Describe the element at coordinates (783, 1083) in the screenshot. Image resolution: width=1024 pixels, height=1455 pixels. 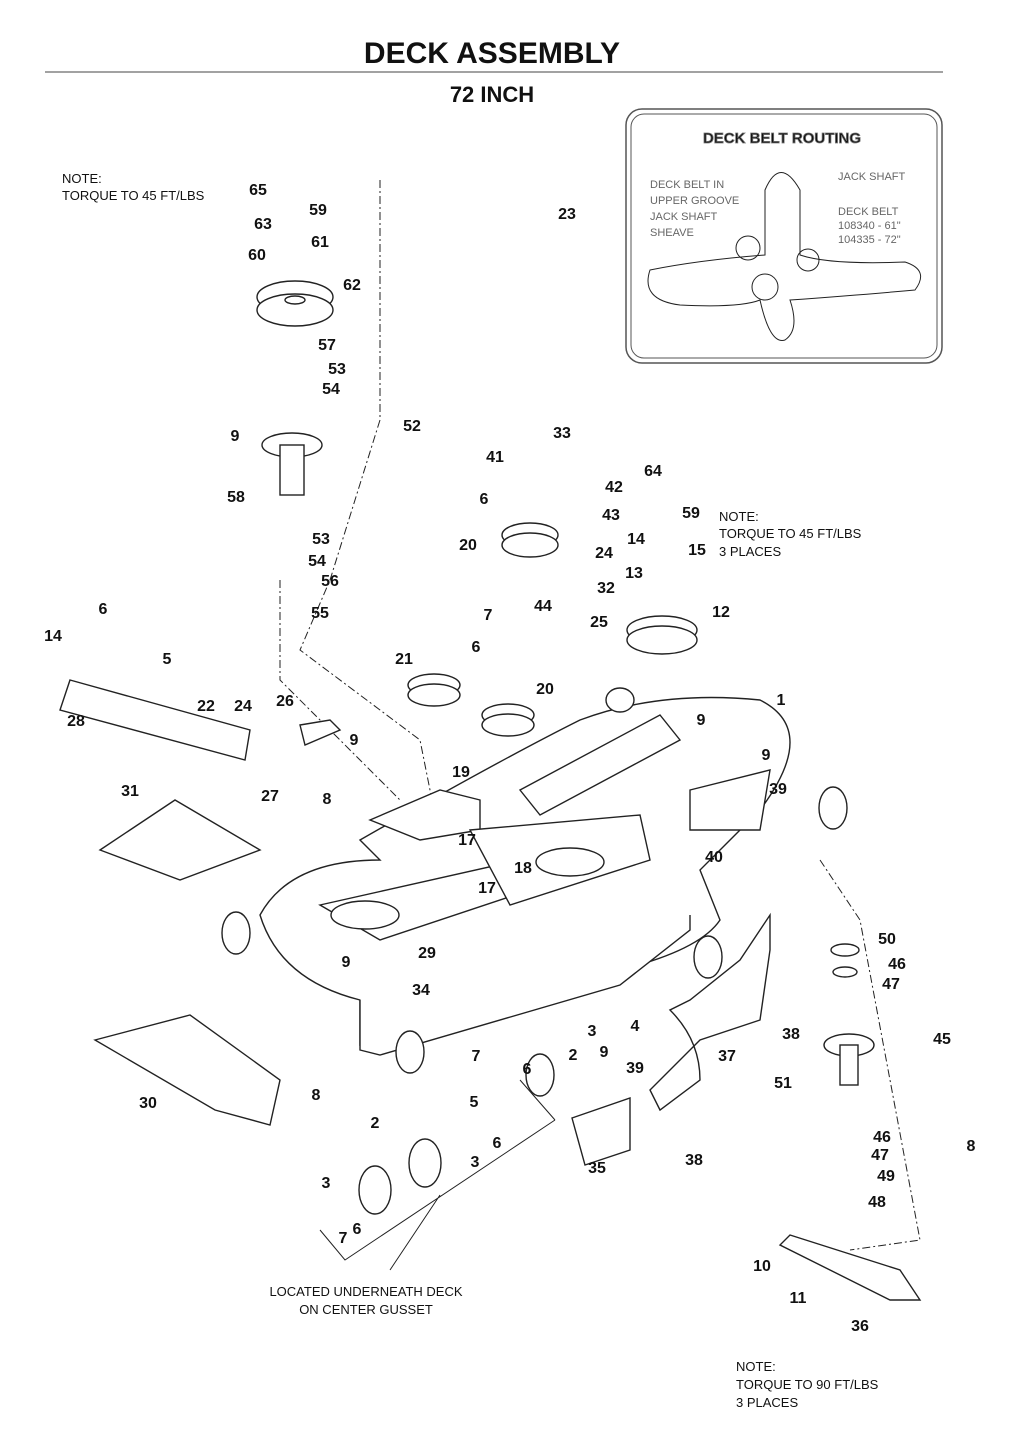
I see `callout: 51` at that location.